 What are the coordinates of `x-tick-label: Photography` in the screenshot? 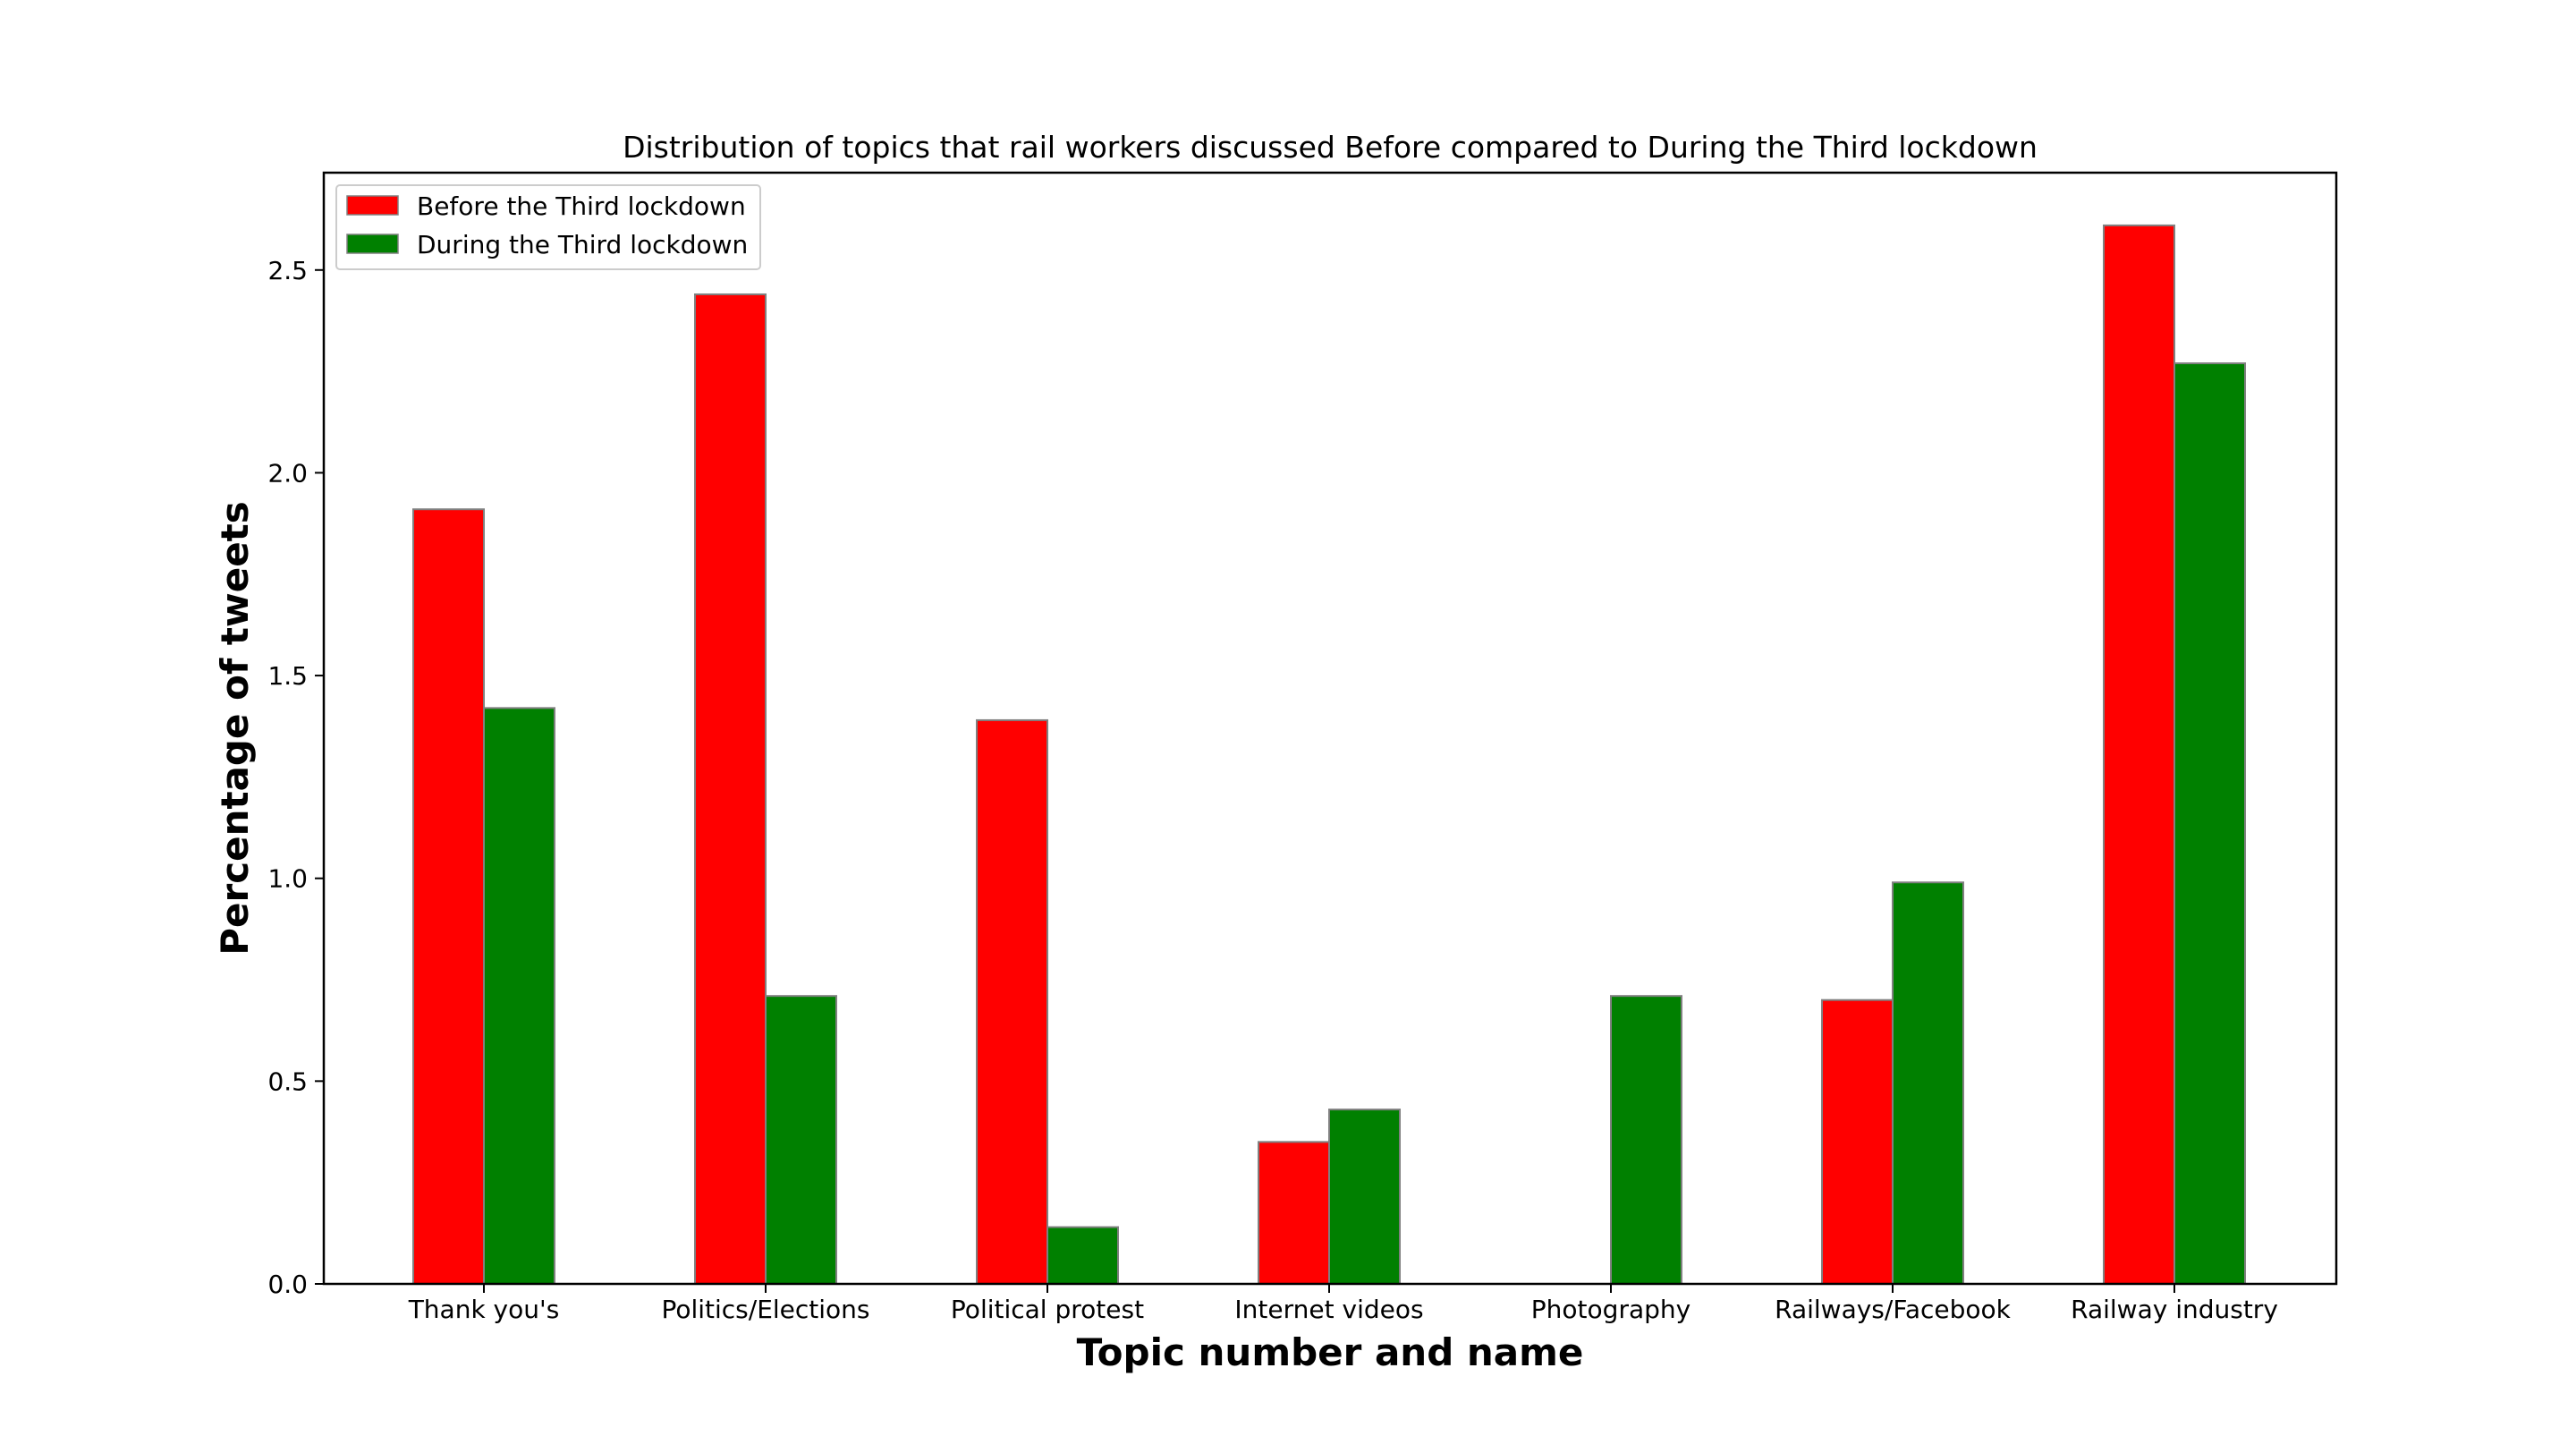 It's located at (1610, 1309).